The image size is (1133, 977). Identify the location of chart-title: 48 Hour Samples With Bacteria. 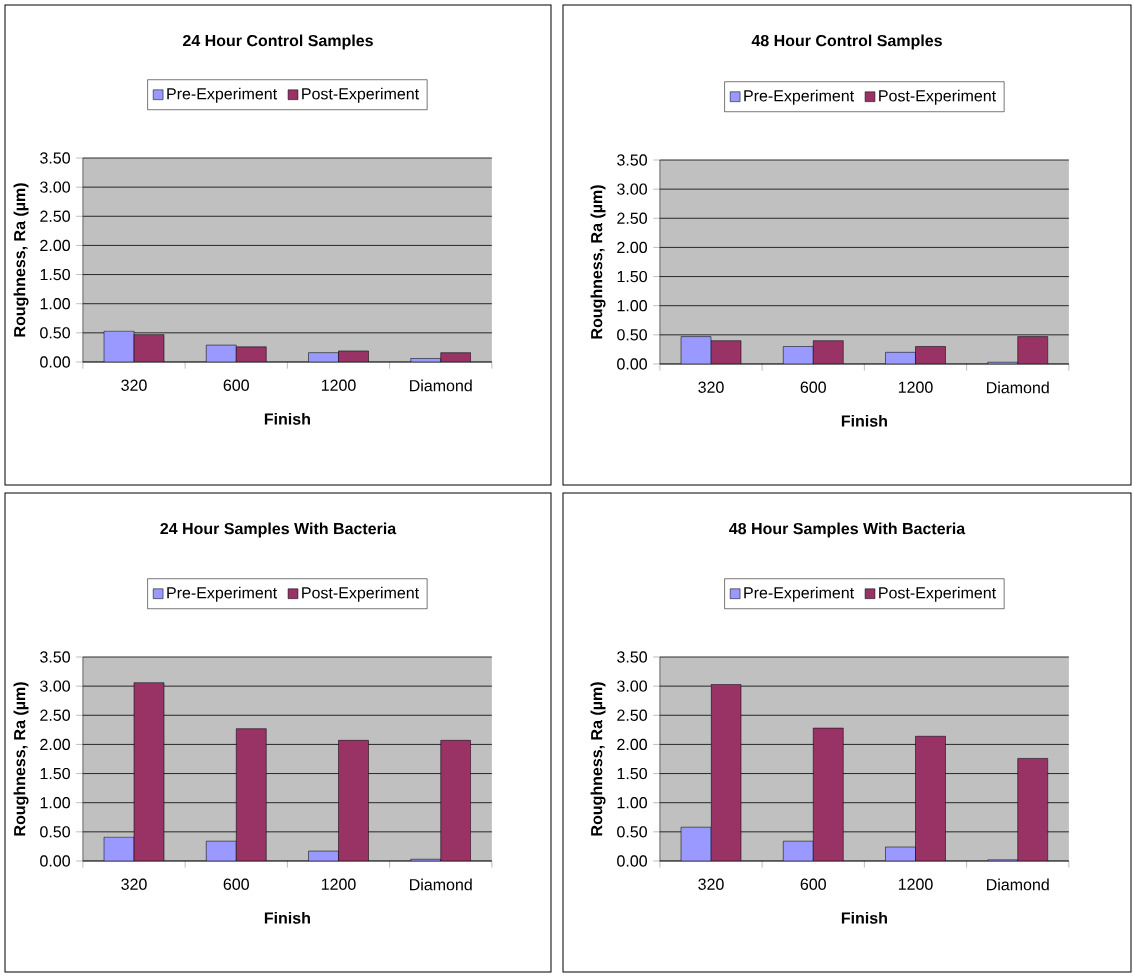
(847, 530).